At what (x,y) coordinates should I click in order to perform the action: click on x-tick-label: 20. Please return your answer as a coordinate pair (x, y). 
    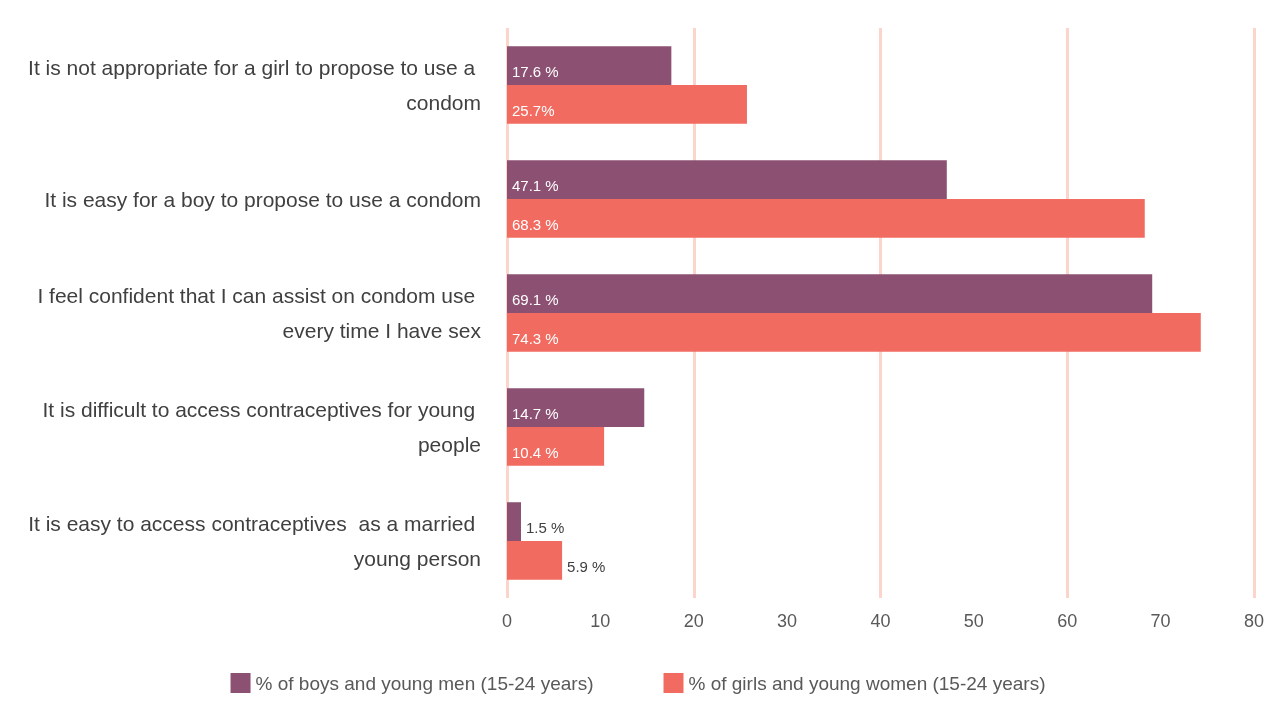
    Looking at the image, I should click on (693, 621).